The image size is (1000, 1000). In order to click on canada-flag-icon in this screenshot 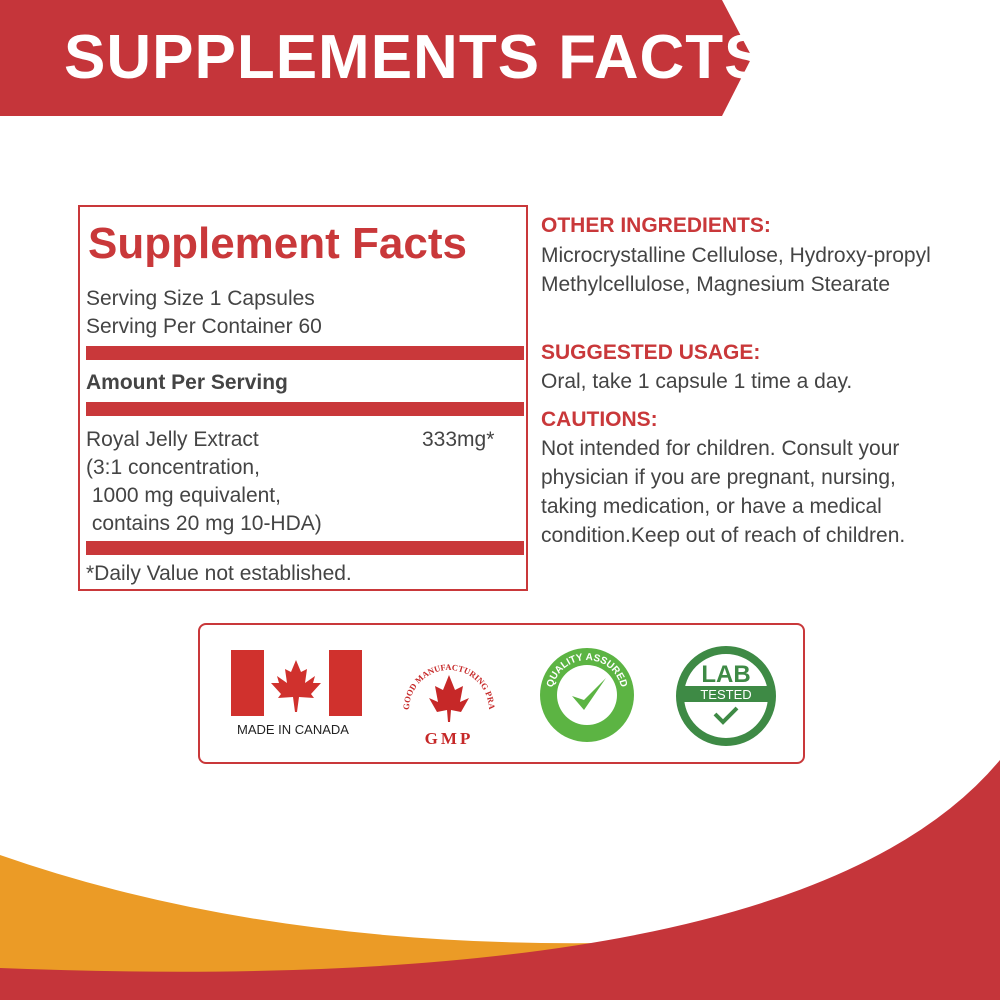, I will do `click(296, 683)`.